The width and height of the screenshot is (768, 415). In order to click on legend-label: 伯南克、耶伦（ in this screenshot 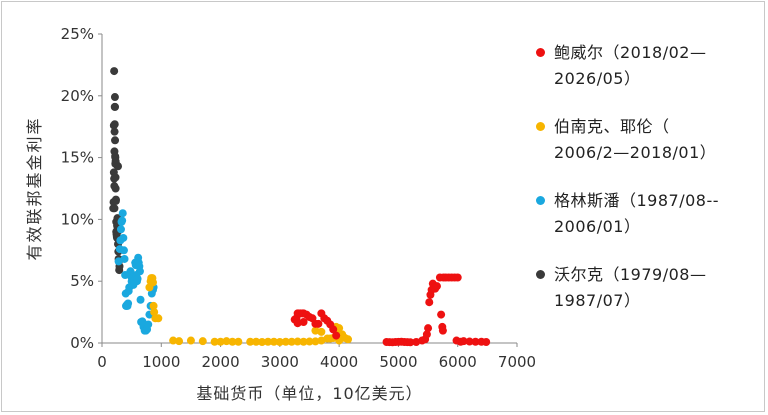, I will do `click(612, 126)`.